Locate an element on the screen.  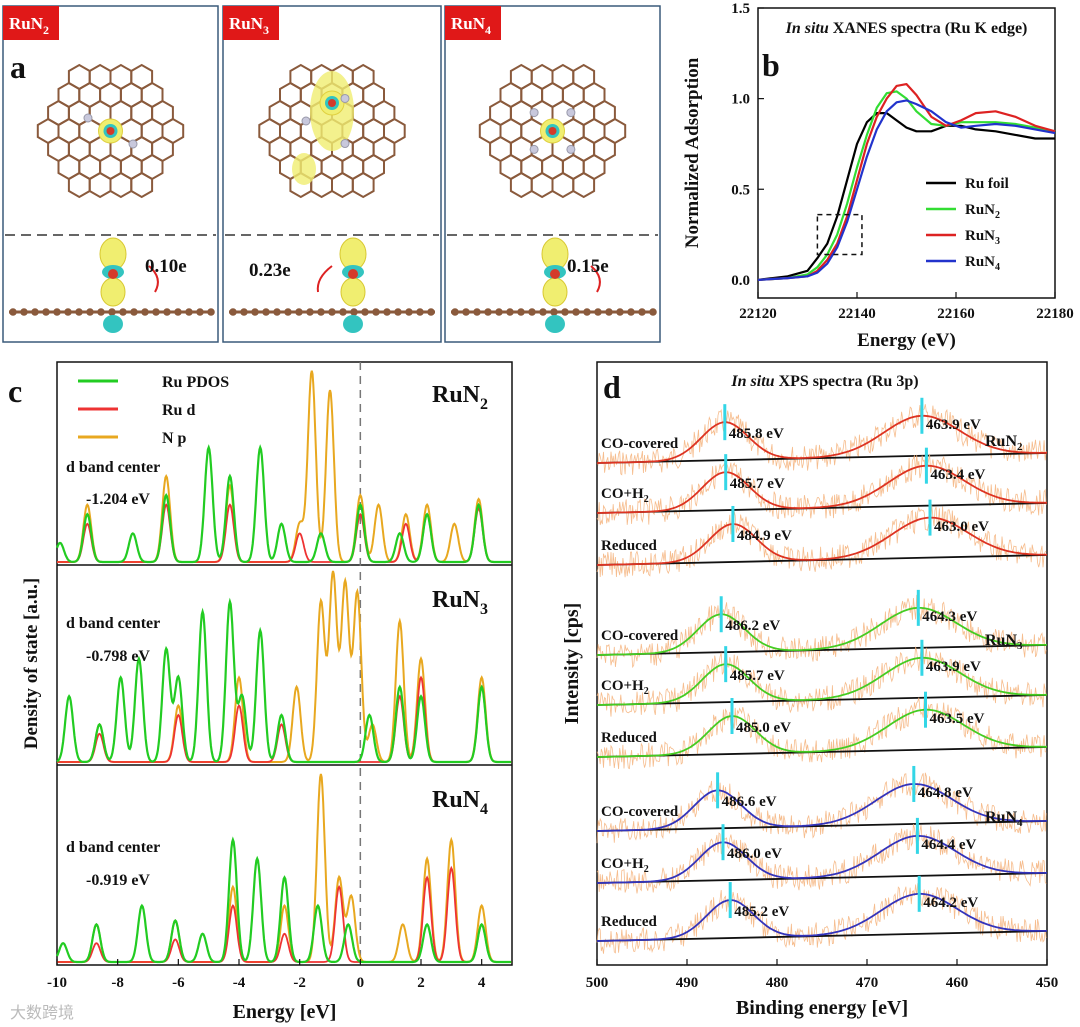
structure-tag-bg is located at coordinates (251, 23).